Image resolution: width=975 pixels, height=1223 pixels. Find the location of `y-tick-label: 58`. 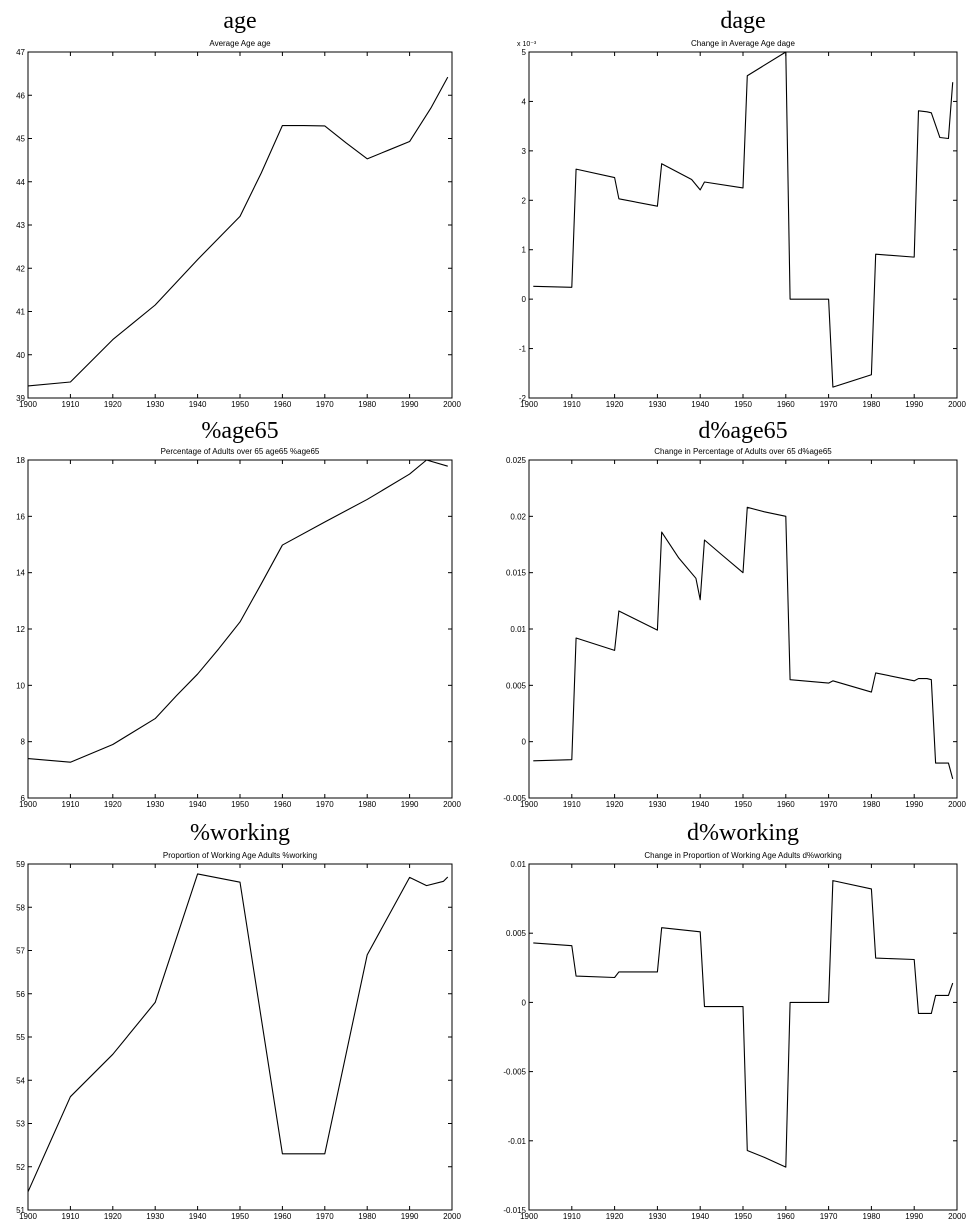

y-tick-label: 58 is located at coordinates (20, 907).